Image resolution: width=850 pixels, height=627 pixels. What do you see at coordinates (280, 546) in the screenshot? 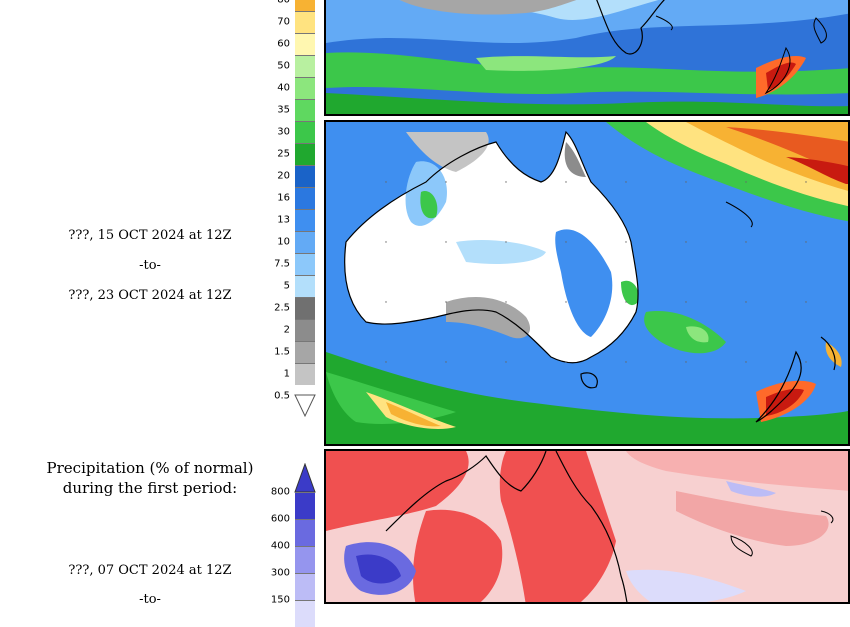
I see `percent-colorbar-tick-label: 400` at bounding box center [280, 546].